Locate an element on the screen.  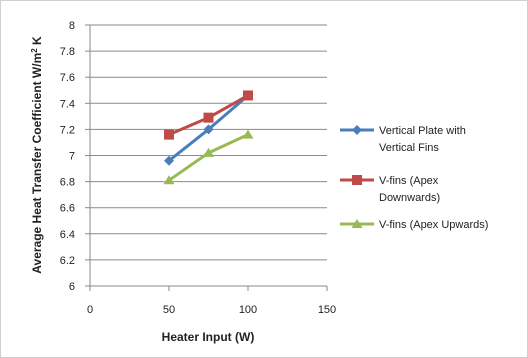
x-axis-ticks: 0 50 100 150 is located at coordinates (211, 301).